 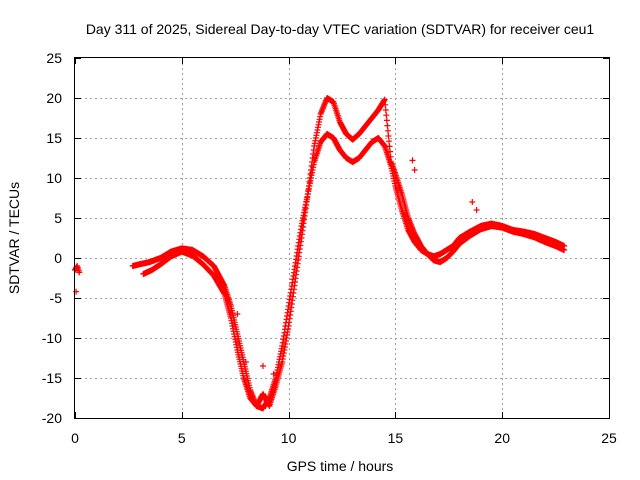 What do you see at coordinates (58, 258) in the screenshot?
I see `y-tick-label: 0` at bounding box center [58, 258].